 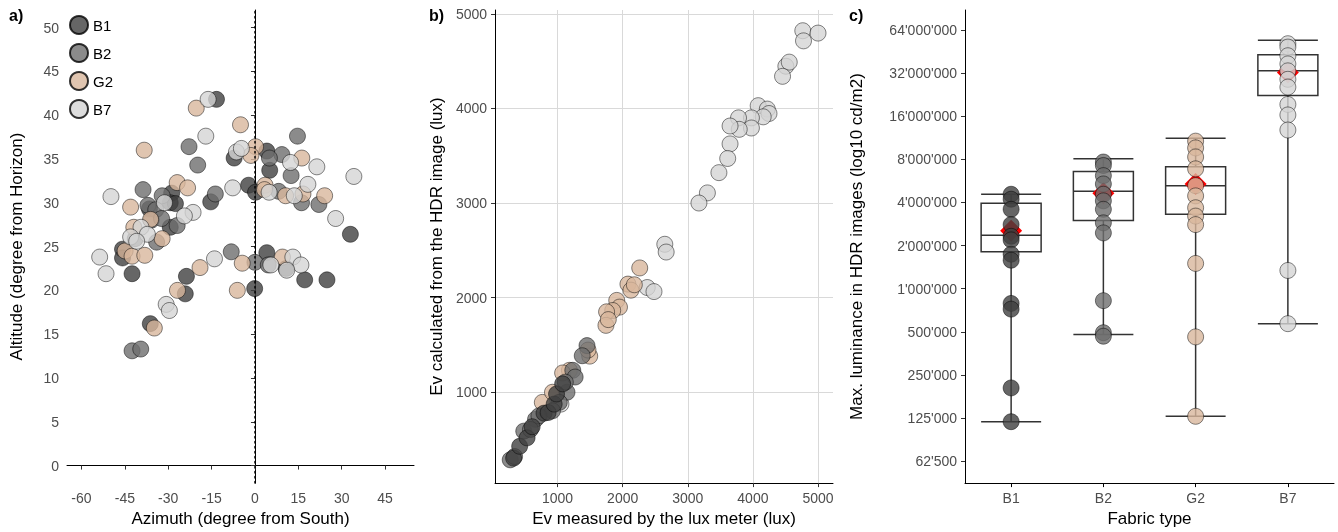 I want to click on y-tick-label: 30, so click(x=51, y=202).